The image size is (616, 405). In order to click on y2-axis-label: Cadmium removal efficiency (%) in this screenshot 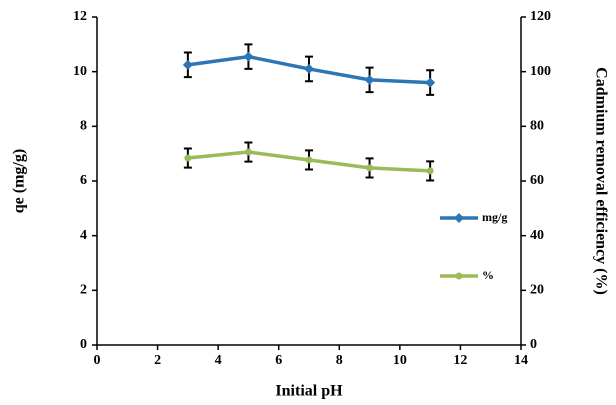, I will do `click(600, 181)`.